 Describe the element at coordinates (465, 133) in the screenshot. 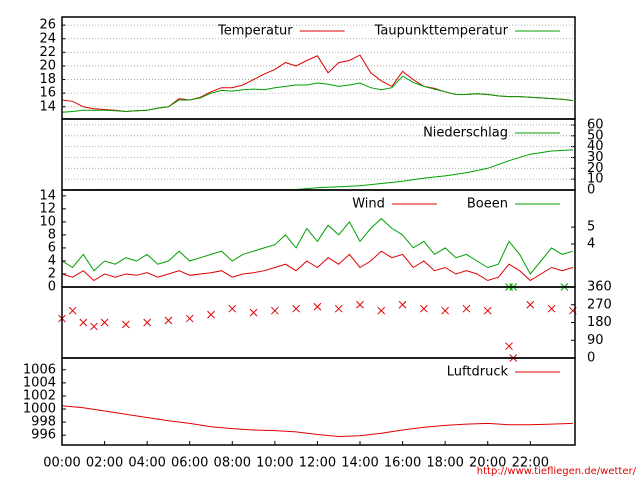

I see `legend-label: Niederschlag` at that location.